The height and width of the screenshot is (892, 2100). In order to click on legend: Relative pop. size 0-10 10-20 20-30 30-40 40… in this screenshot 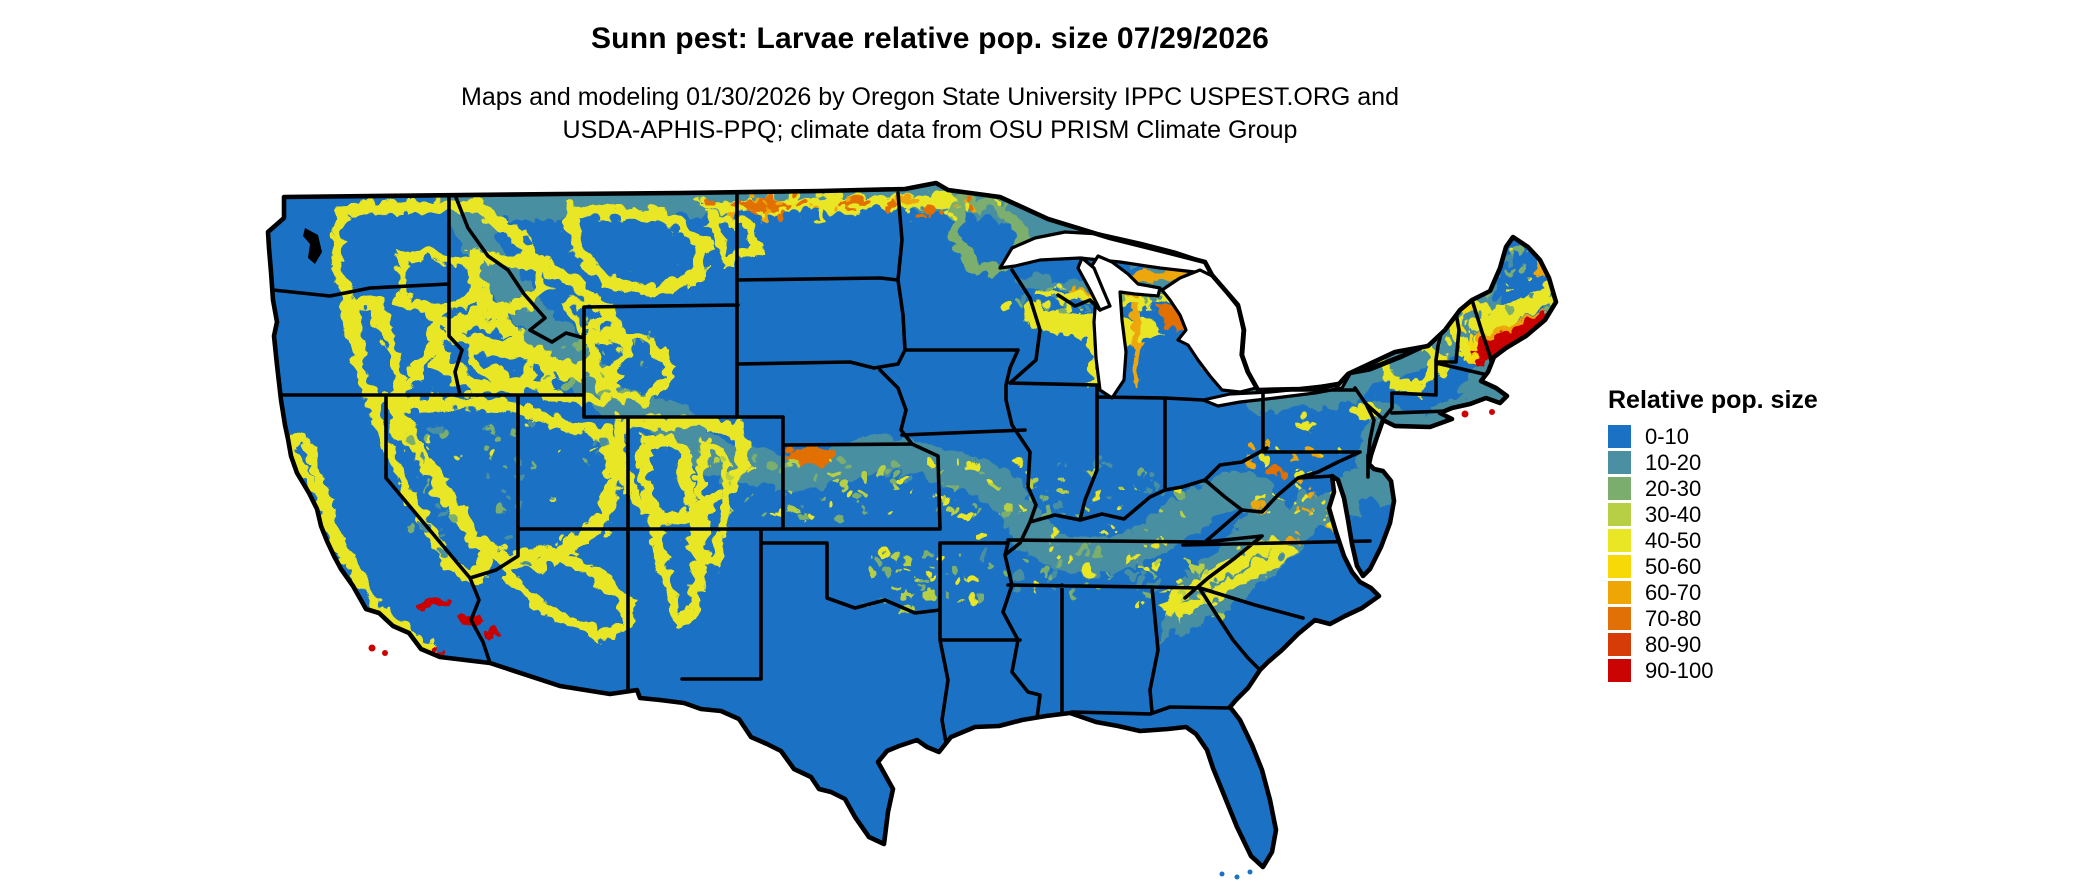, I will do `click(1713, 535)`.